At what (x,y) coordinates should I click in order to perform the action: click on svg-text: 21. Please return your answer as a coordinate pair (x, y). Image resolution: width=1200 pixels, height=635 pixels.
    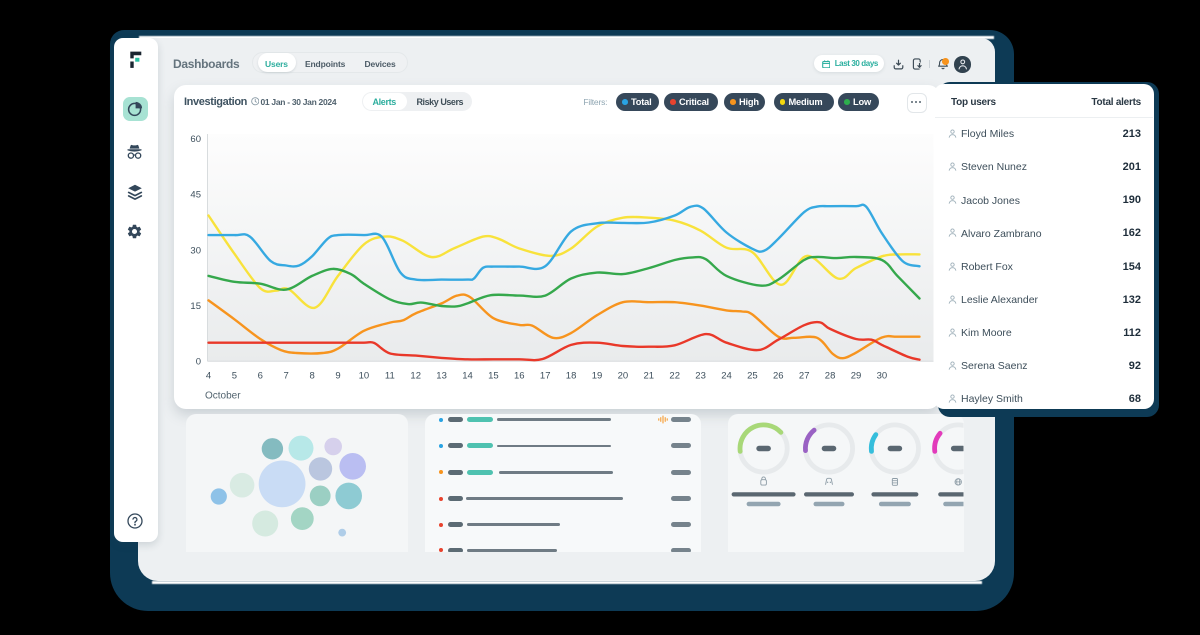
    Looking at the image, I should click on (648, 376).